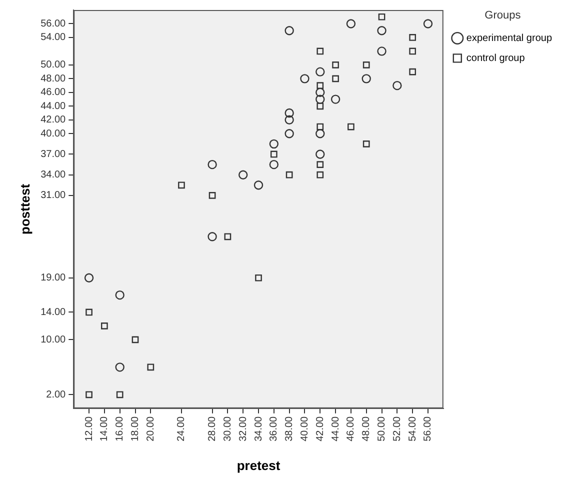 The width and height of the screenshot is (566, 482). Describe the element at coordinates (336, 429) in the screenshot. I see `x-tick-label: 44.00` at that location.